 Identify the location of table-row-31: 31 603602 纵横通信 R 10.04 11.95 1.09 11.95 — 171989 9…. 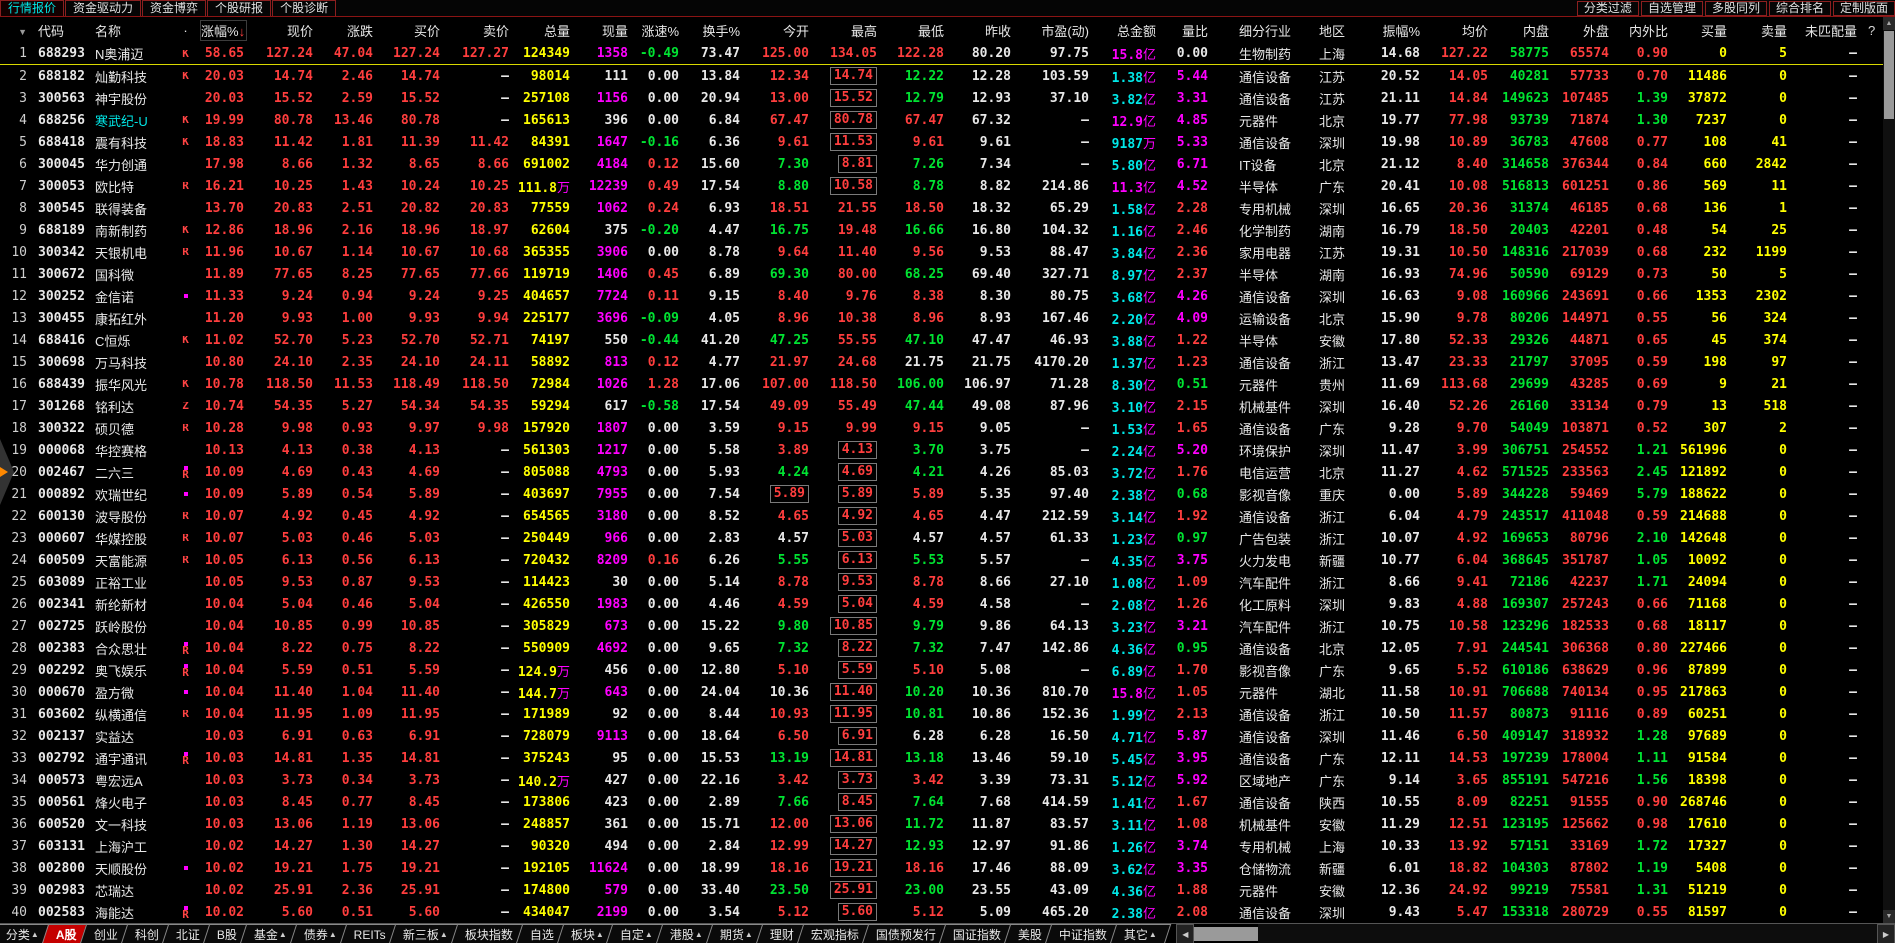
(941, 714).